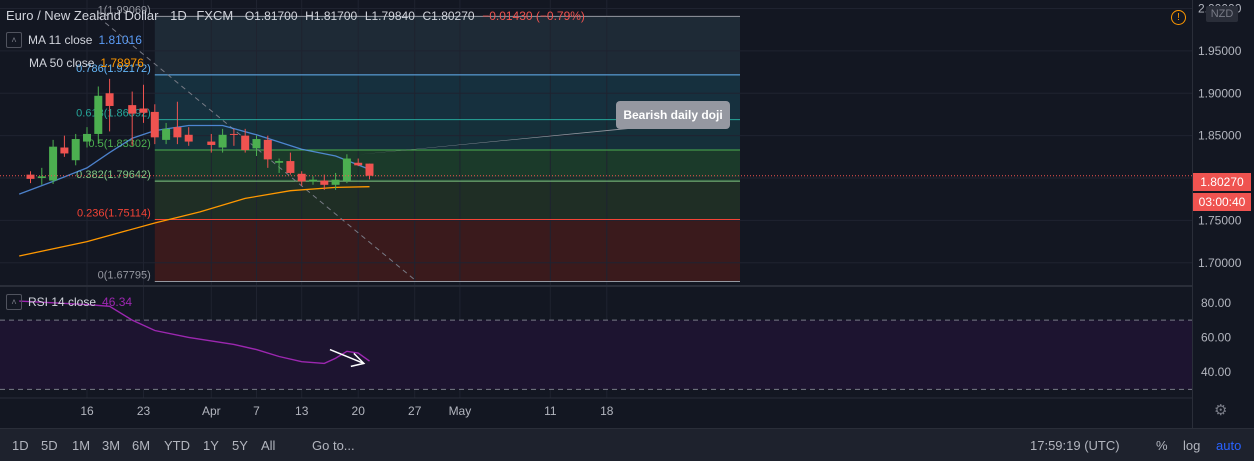 The width and height of the screenshot is (1254, 461). I want to click on rsi-legend: ˄ RSI 14 close 46.34, so click(69, 302).